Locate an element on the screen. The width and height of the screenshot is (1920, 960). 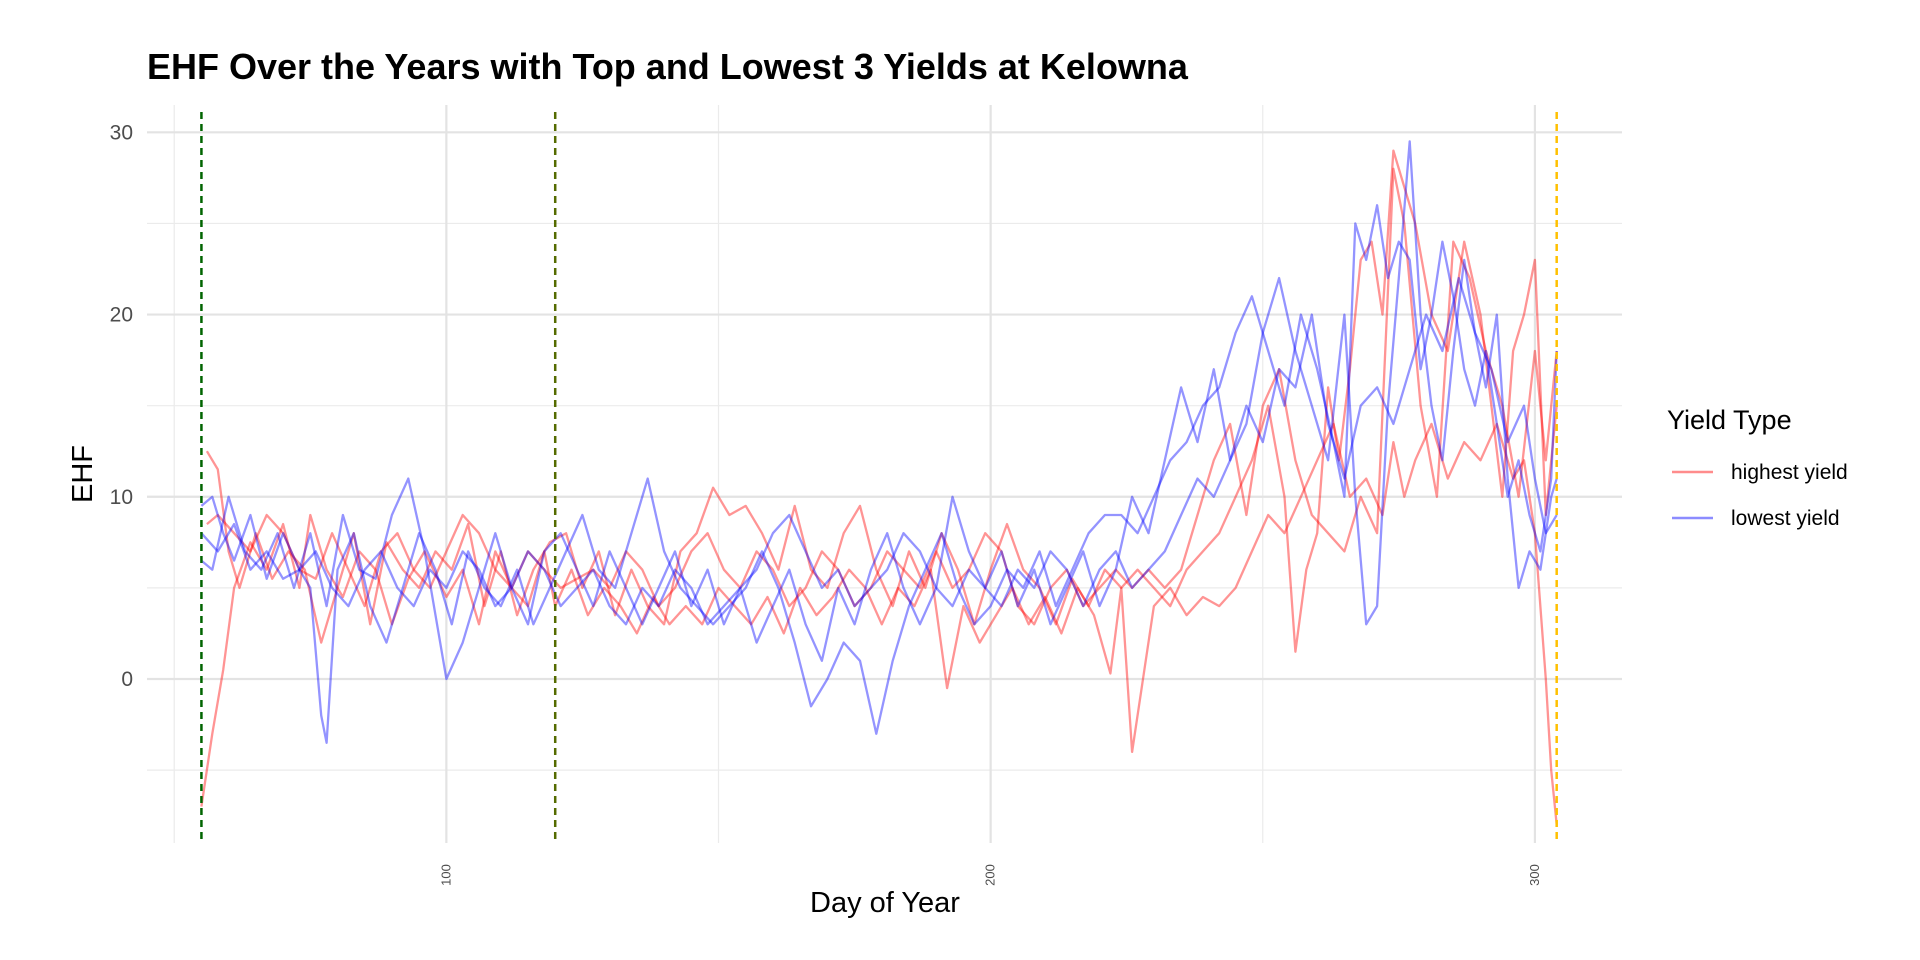
legend: Yield Type highest yield lowest yield is located at coordinates (1757, 467).